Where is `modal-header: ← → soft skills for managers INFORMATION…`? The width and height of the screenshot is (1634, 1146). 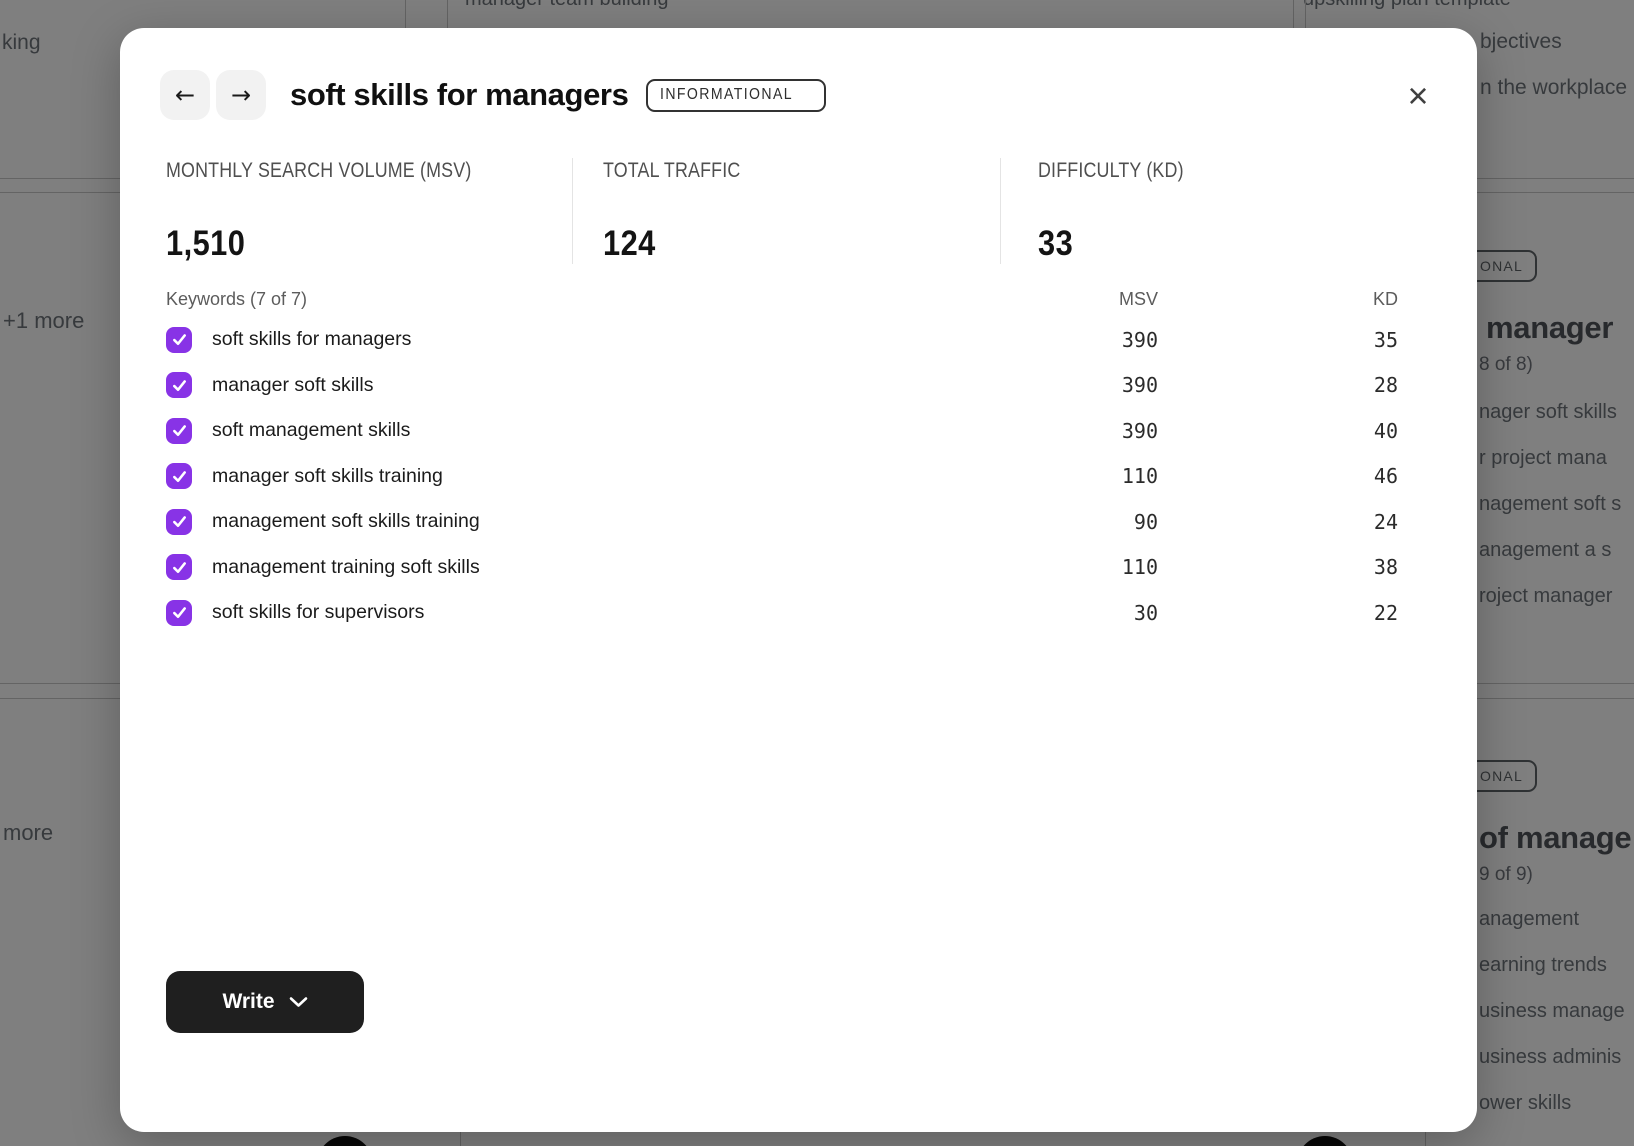 modal-header: ← → soft skills for managers INFORMATION… is located at coordinates (493, 95).